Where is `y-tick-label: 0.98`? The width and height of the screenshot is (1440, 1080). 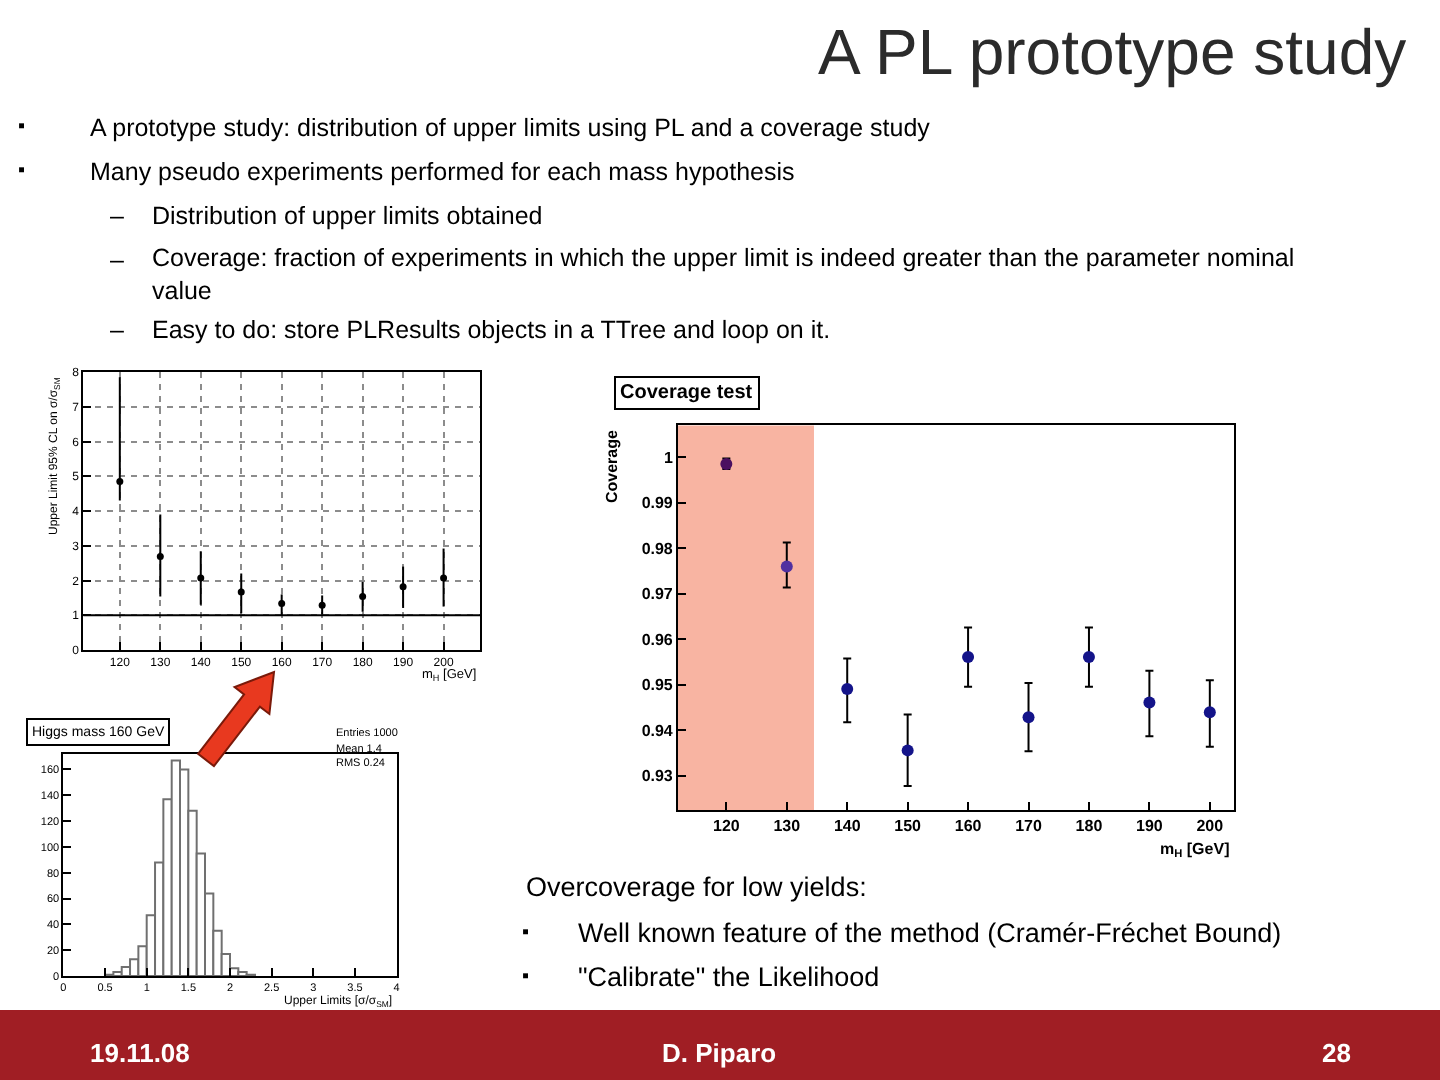
y-tick-label: 0.98 is located at coordinates (657, 548).